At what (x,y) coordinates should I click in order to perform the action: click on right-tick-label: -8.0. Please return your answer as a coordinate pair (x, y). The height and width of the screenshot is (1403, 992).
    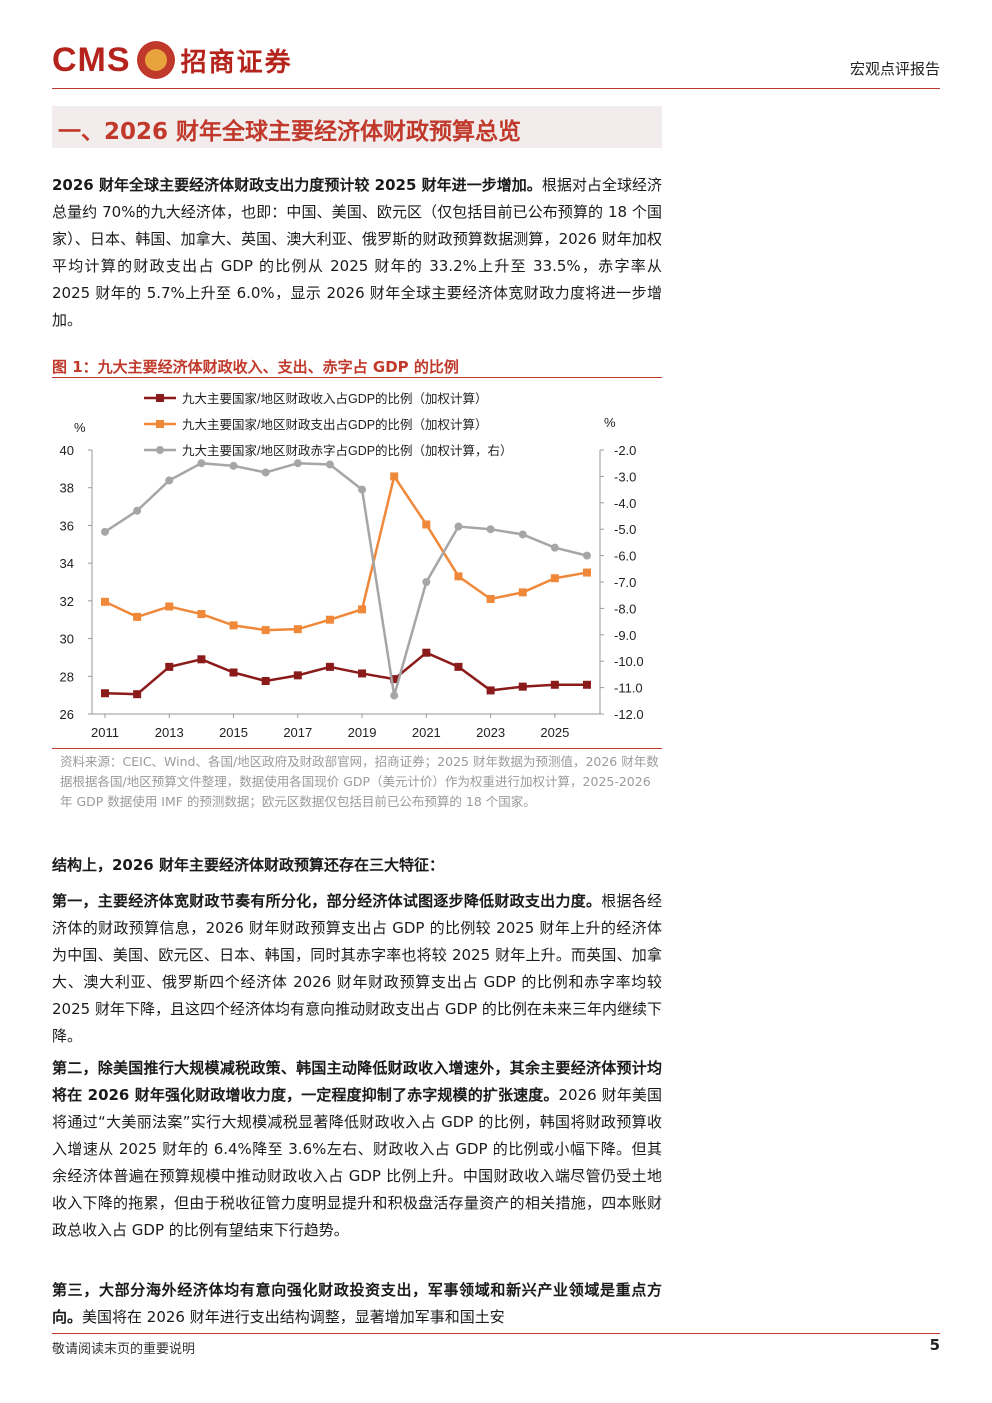
    Looking at the image, I should click on (625, 608).